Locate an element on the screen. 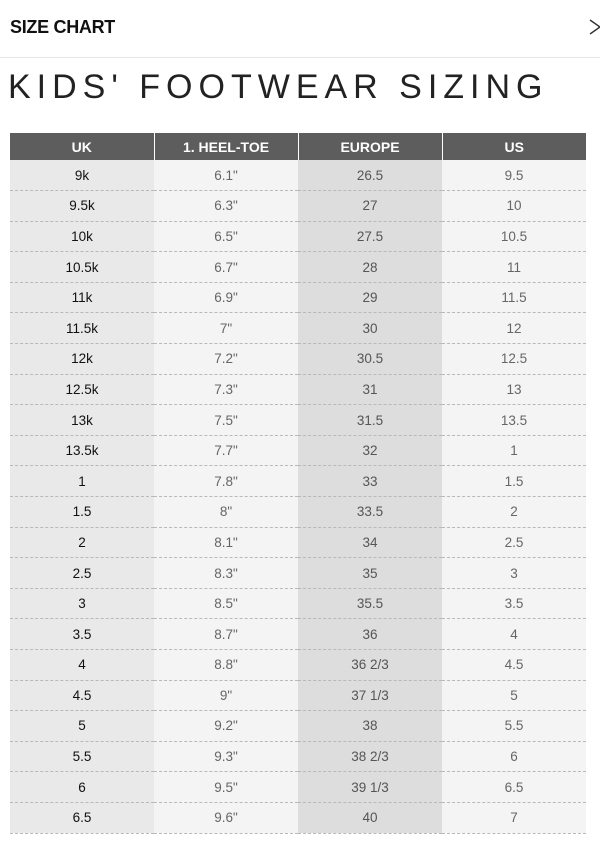  cell-us: 11 is located at coordinates (514, 267).